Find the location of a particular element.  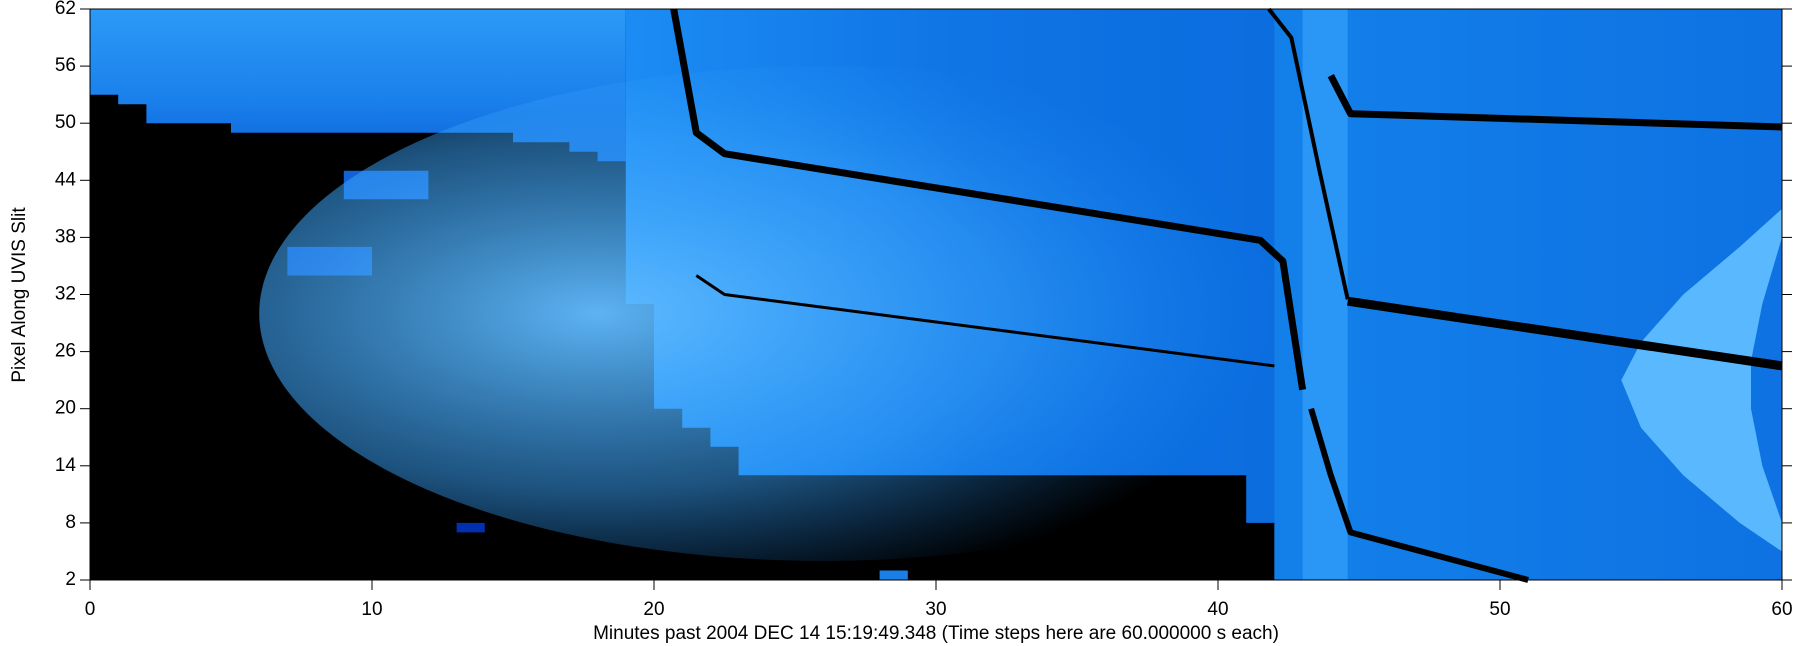

x-tick-label: 0 is located at coordinates (90, 609).